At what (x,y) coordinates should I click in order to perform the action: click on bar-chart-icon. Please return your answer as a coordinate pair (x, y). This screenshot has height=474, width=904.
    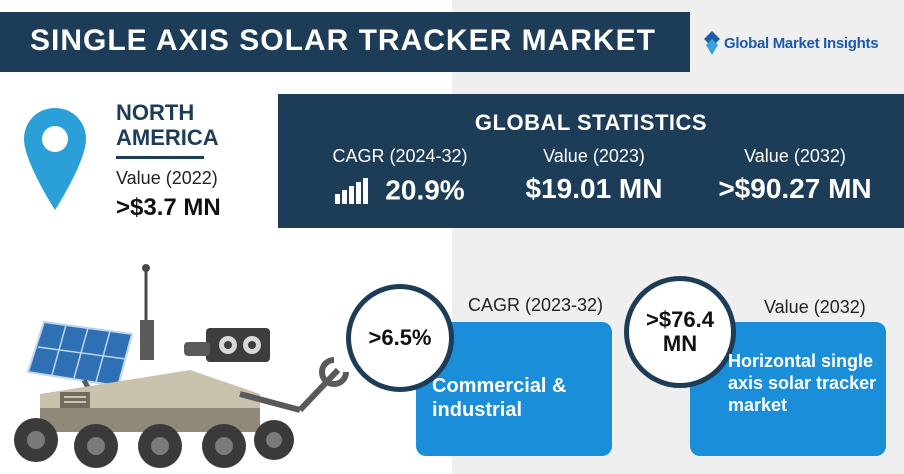
    Looking at the image, I should click on (352, 190).